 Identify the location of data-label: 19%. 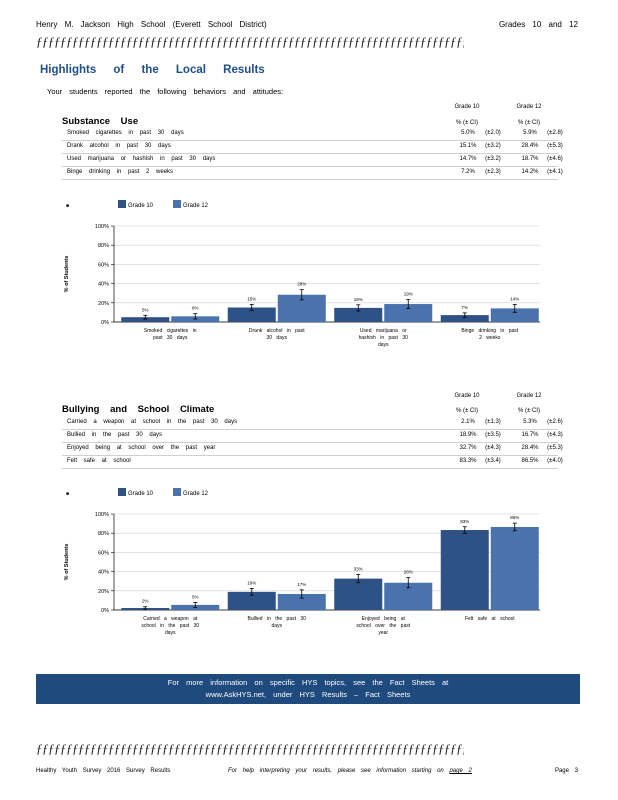
(408, 294).